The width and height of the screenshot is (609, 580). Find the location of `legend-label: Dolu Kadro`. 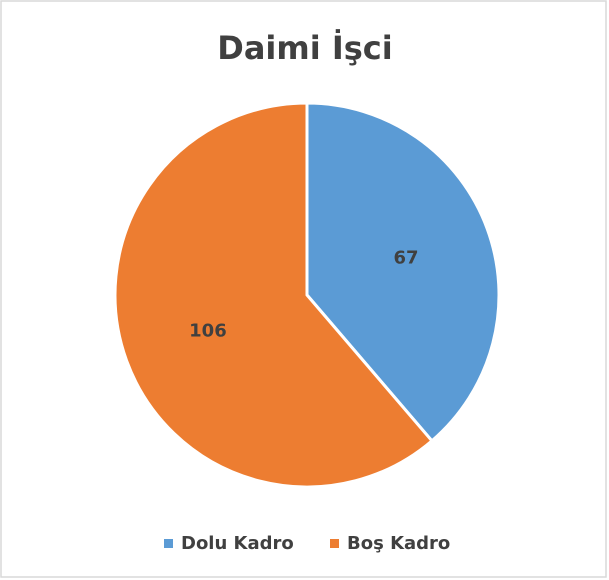

legend-label: Dolu Kadro is located at coordinates (237, 543).